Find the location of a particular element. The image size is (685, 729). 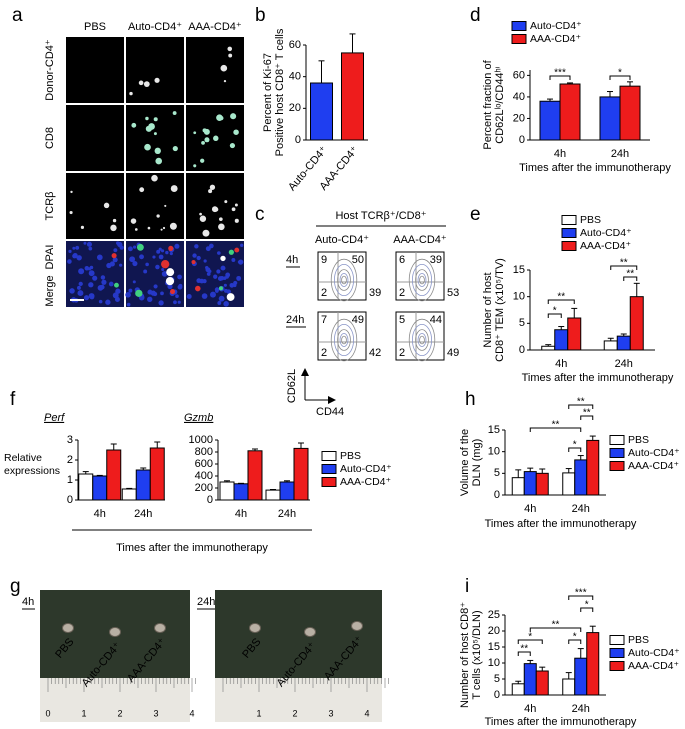

column-header: Auto-CD4⁺ is located at coordinates (155, 27).